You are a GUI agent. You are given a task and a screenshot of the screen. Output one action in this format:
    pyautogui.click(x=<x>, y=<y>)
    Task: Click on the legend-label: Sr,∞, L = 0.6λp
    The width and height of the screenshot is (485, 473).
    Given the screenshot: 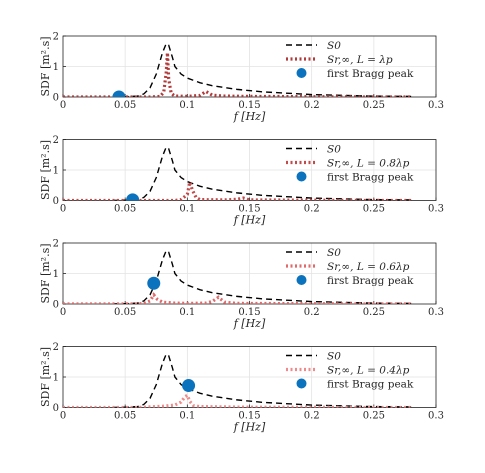 What is the action you would take?
    pyautogui.click(x=368, y=267)
    